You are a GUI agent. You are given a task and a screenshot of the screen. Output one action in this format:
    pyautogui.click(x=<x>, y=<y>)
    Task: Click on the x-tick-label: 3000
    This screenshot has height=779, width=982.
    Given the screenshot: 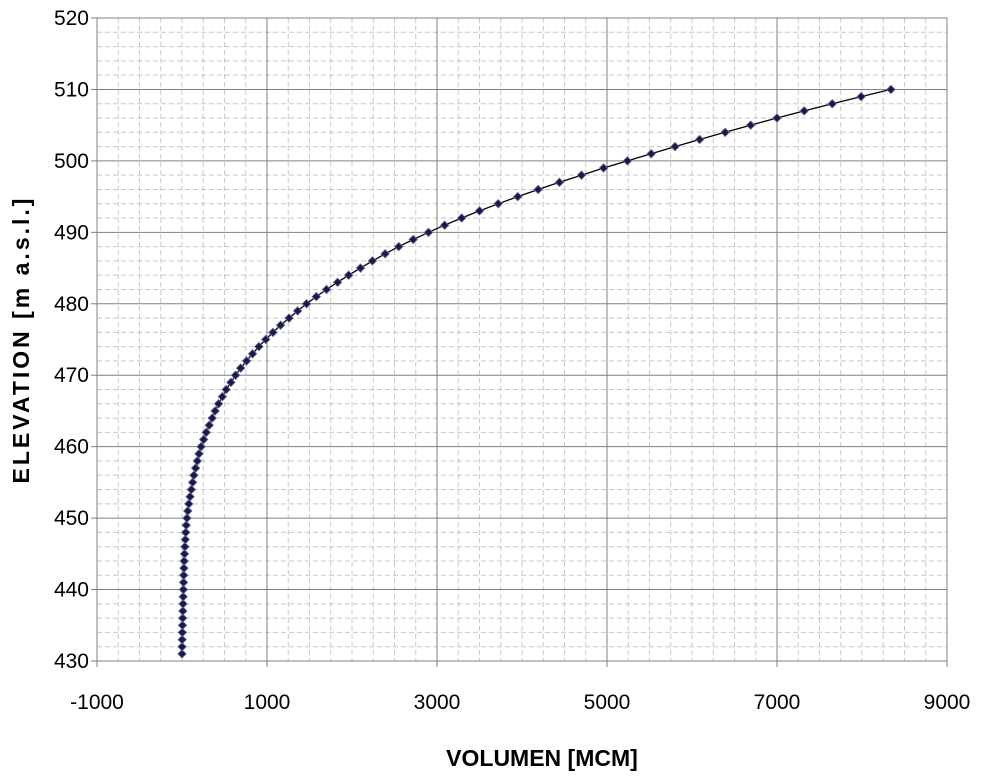 What is the action you would take?
    pyautogui.click(x=437, y=702)
    